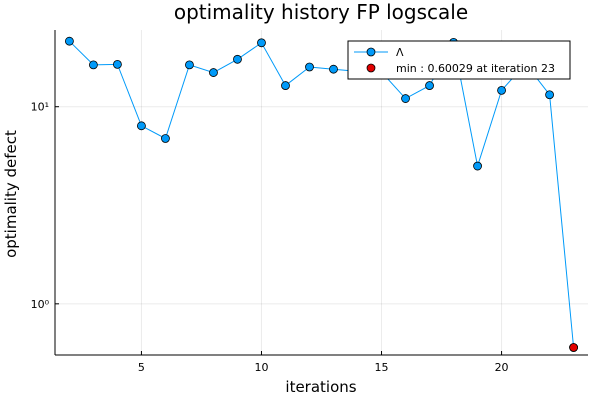 This screenshot has height=400, width=600. What do you see at coordinates (40, 304) in the screenshot?
I see `y-tick-label: 10⁰` at bounding box center [40, 304].